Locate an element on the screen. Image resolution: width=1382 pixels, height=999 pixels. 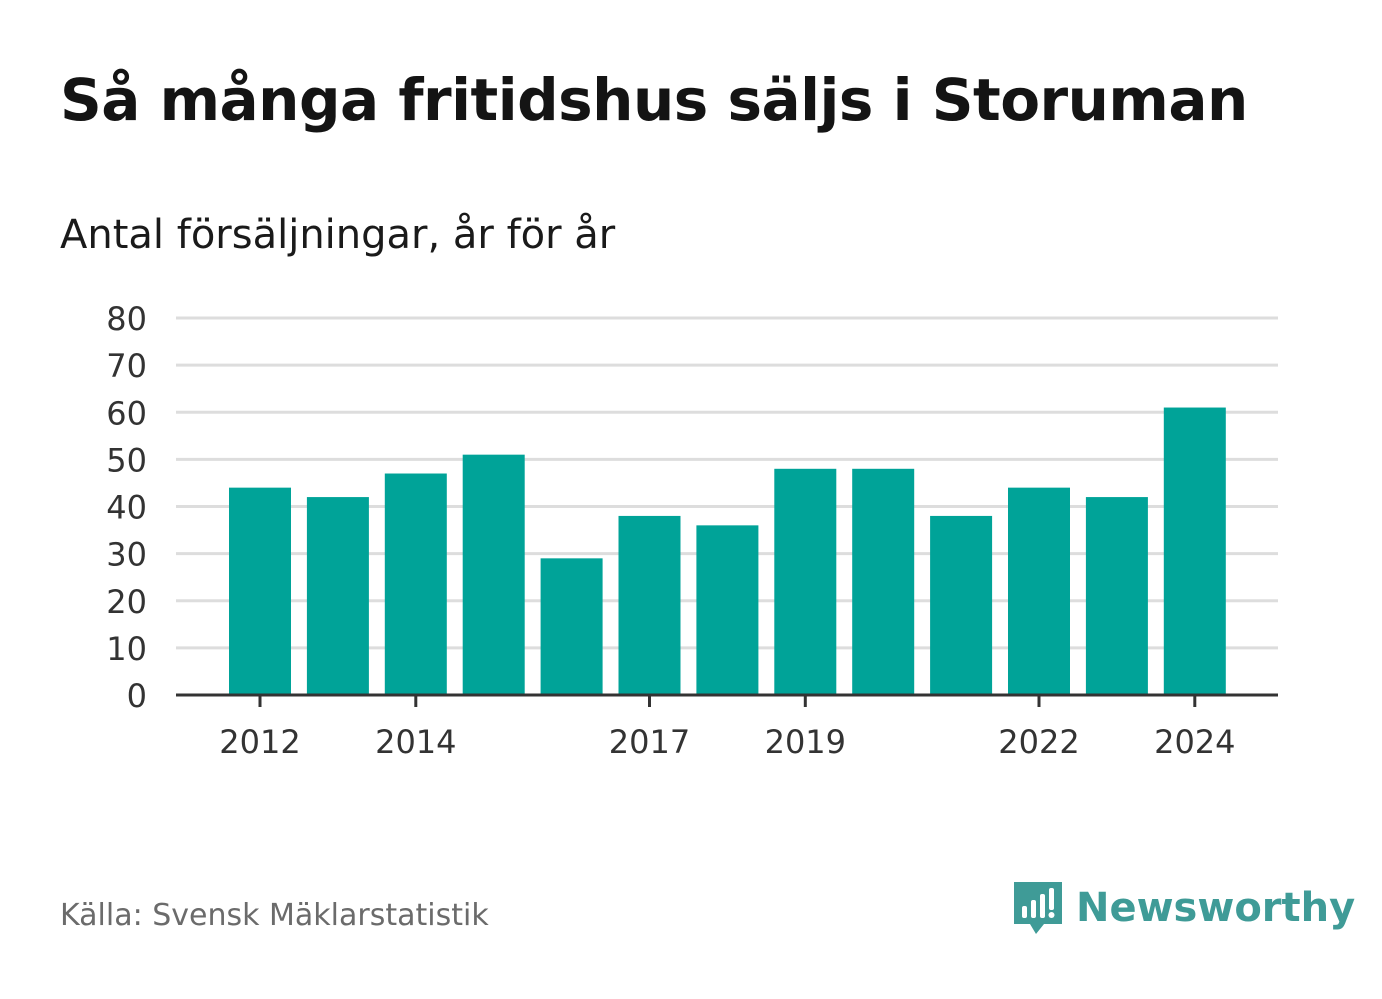
newsworthy-logo-icon is located at coordinates (1038, 908).